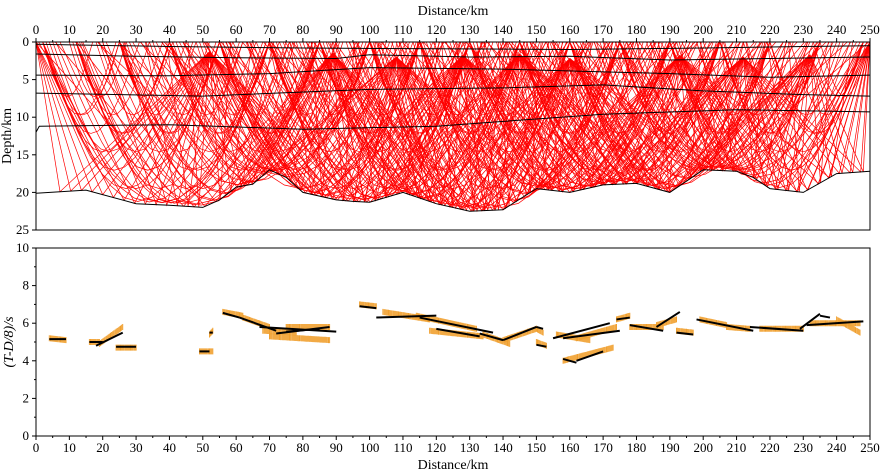 This screenshot has width=886, height=473. Describe the element at coordinates (26, 360) in the screenshot. I see `y-tick-label: 4` at that location.